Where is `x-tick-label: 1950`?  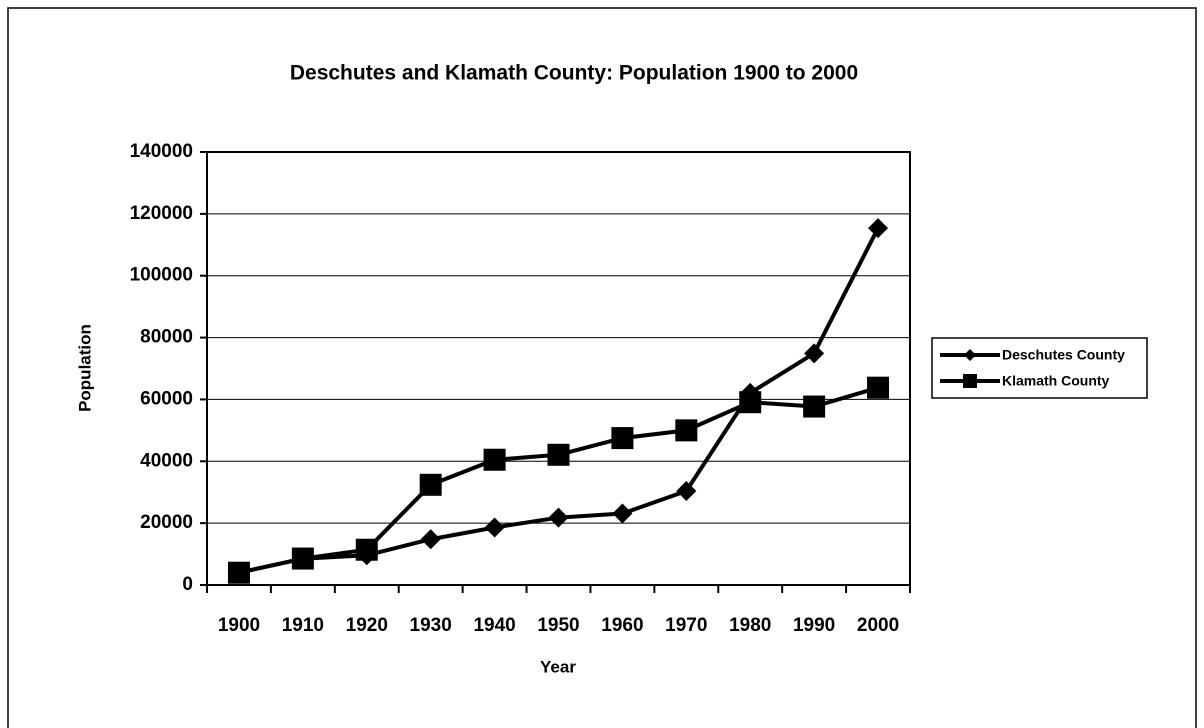
x-tick-label: 1950 is located at coordinates (558, 625).